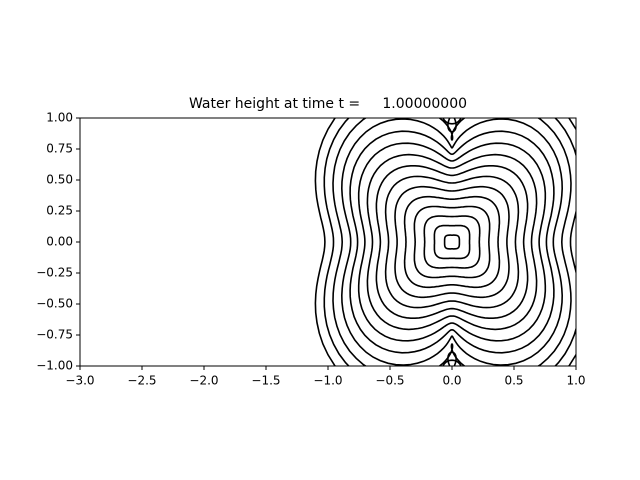 The image size is (640, 480). I want to click on y-tick-label: −0.25, so click(54, 273).